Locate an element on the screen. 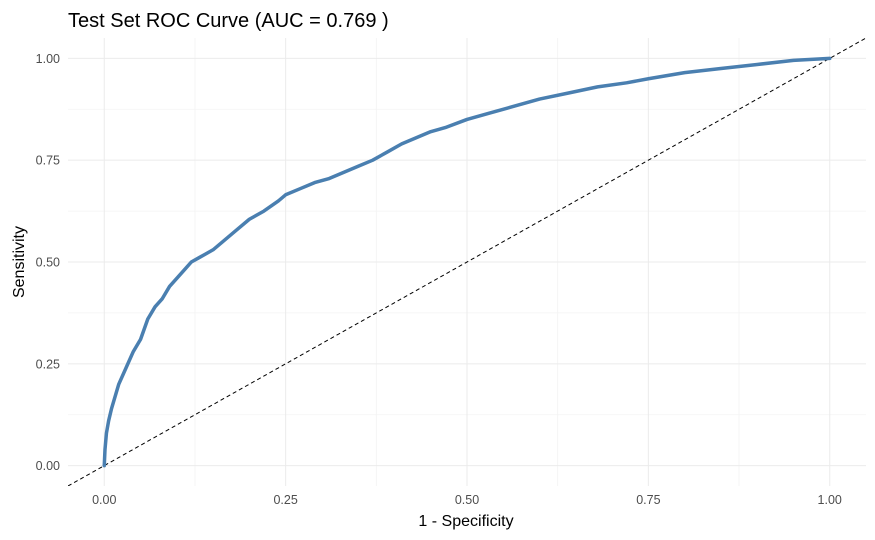  y-tick-label: 0.50 is located at coordinates (48, 263).